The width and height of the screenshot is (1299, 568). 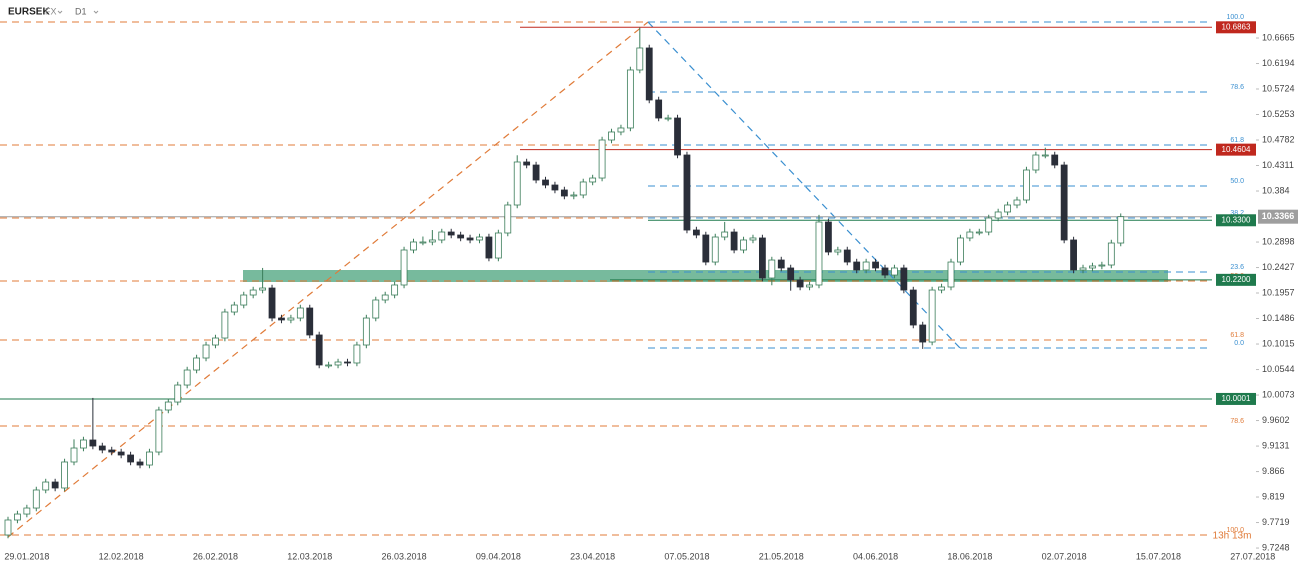 I want to click on price-tag-label: 10.3300, so click(x=1236, y=219).